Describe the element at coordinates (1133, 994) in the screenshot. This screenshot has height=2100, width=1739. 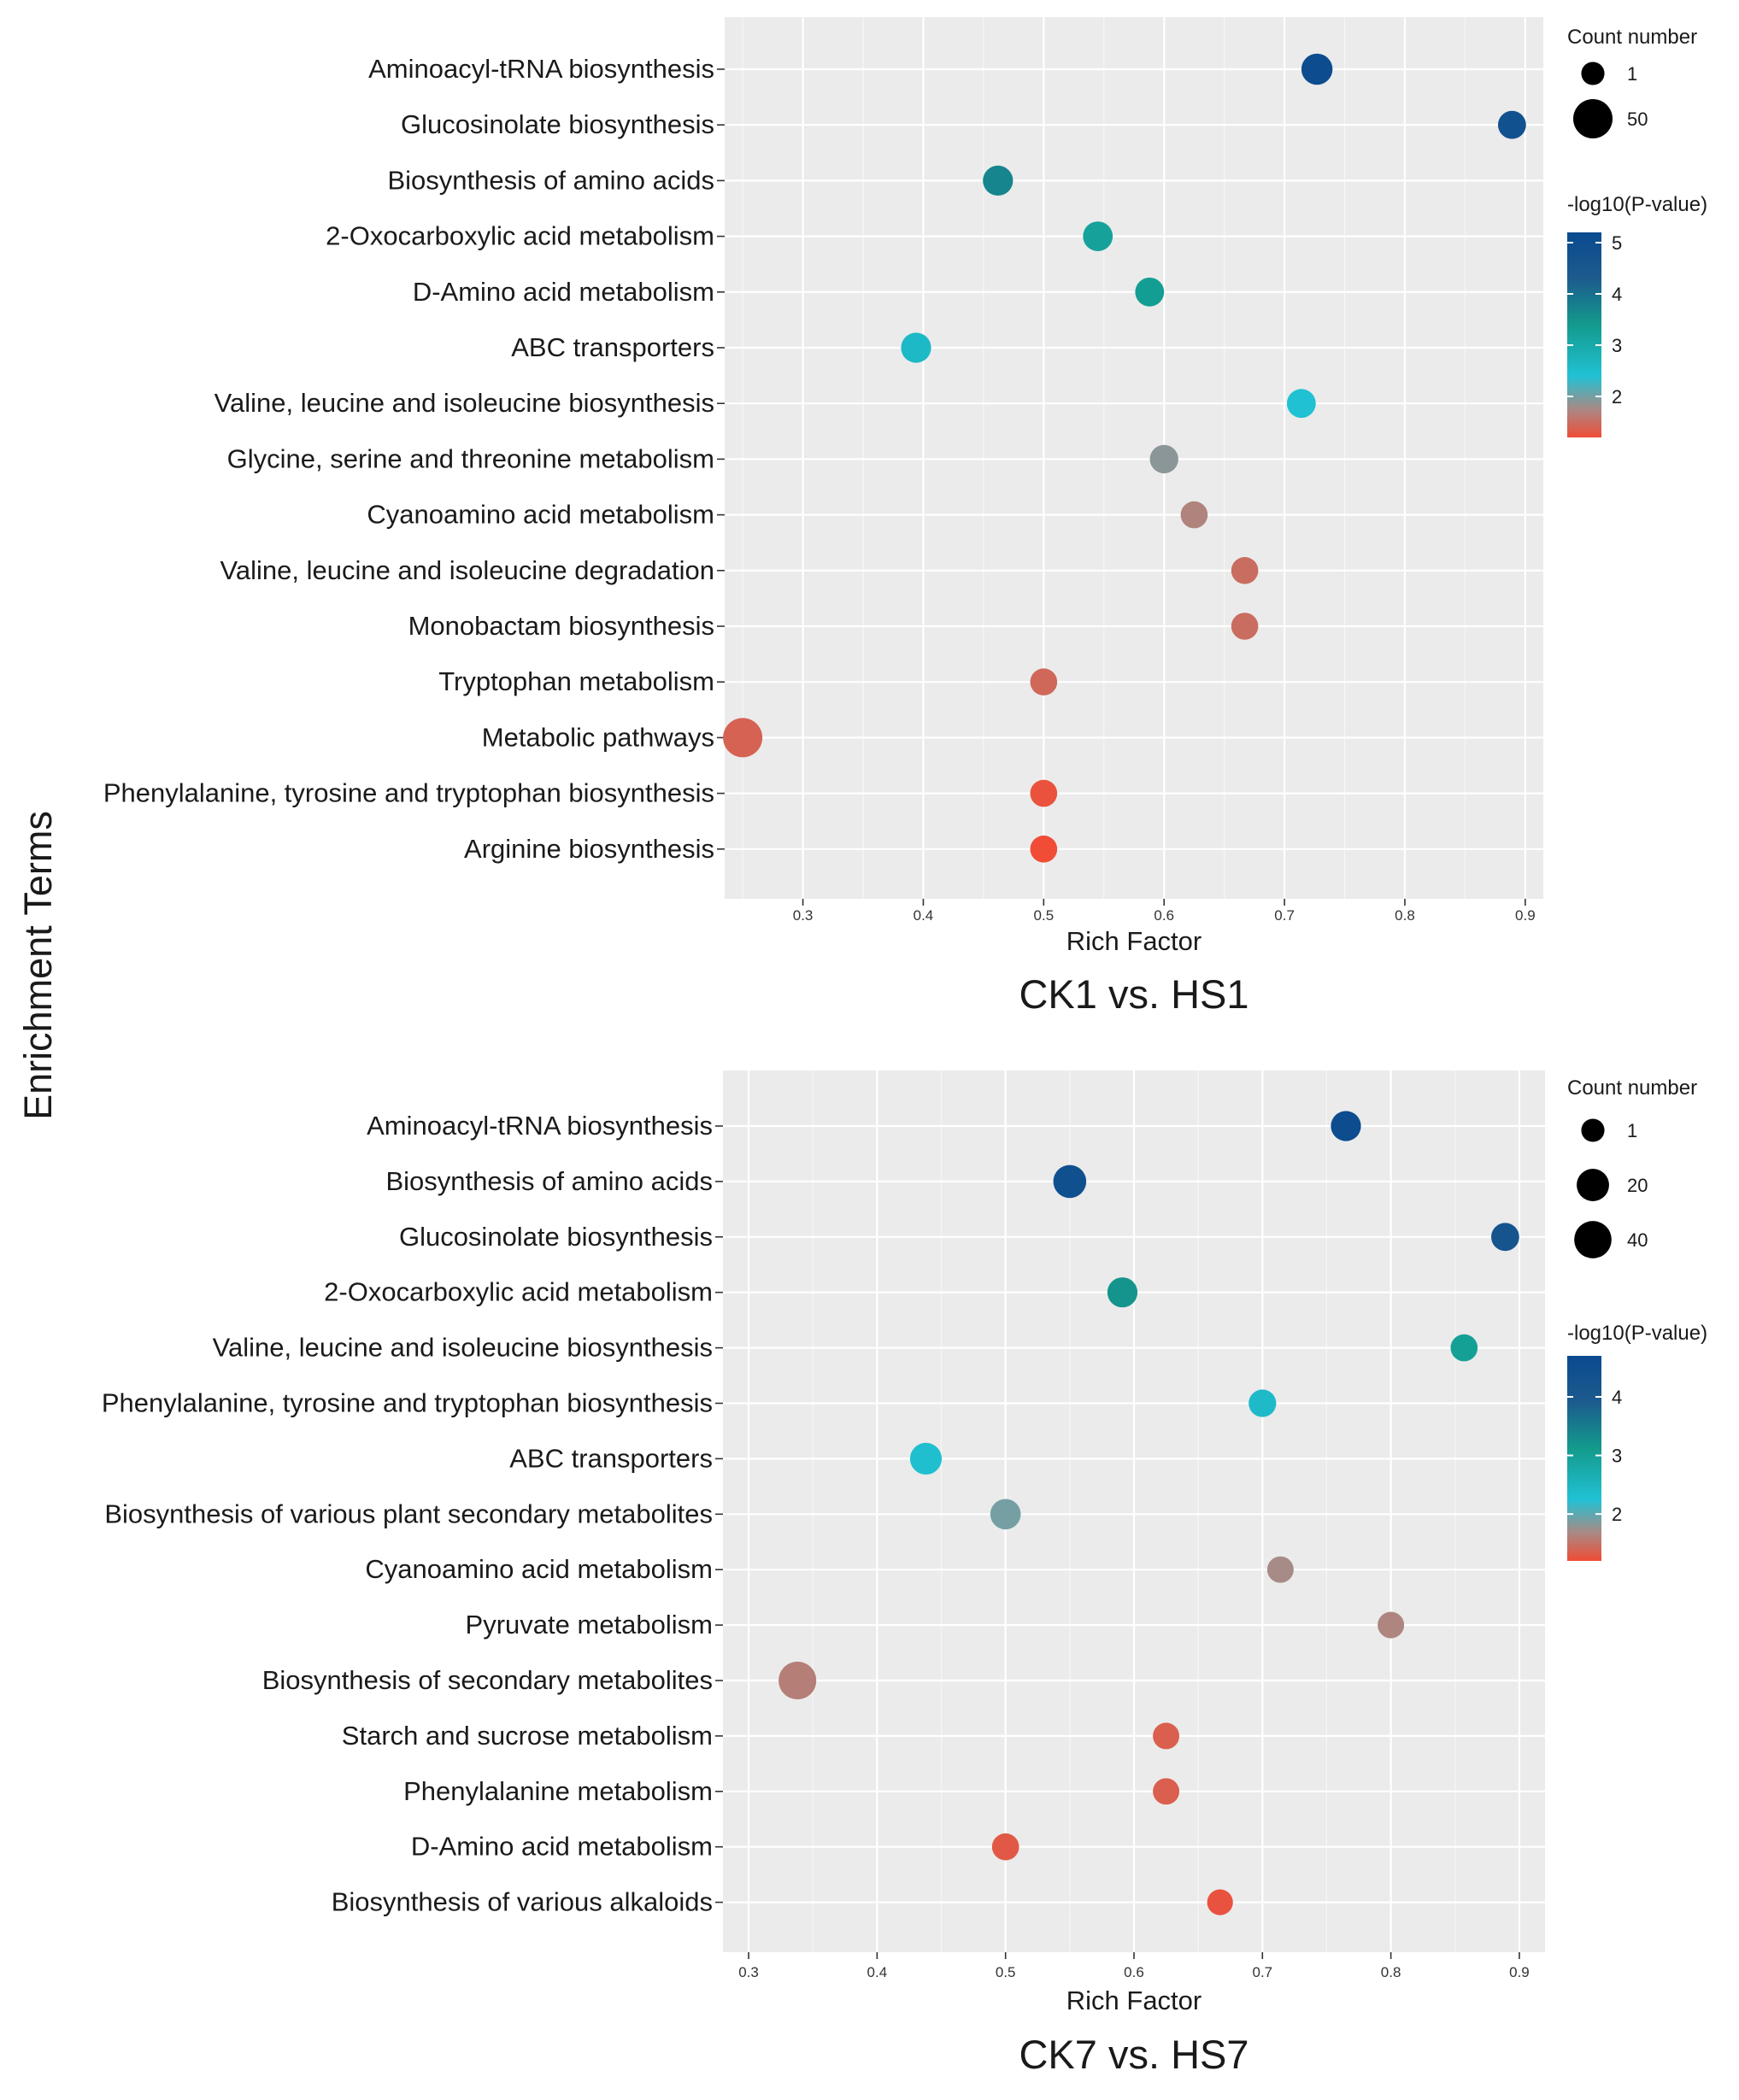
I see `panel-title: CK1 vs. HS1` at that location.